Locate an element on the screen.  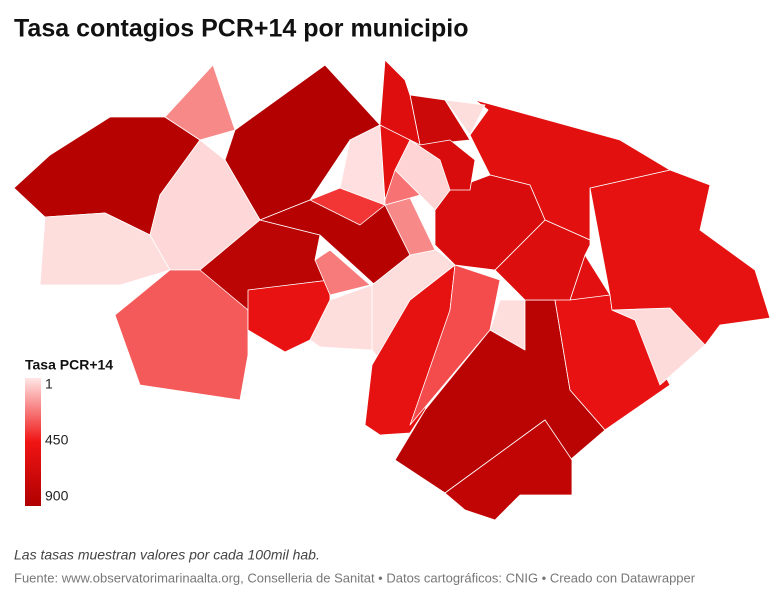
legend-tick-label: 1 is located at coordinates (49, 384).